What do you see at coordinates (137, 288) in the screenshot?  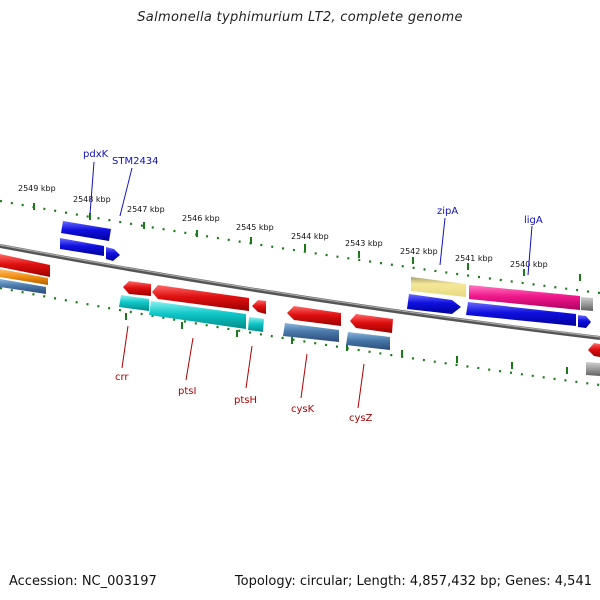 I see `gene-crr-red` at bounding box center [137, 288].